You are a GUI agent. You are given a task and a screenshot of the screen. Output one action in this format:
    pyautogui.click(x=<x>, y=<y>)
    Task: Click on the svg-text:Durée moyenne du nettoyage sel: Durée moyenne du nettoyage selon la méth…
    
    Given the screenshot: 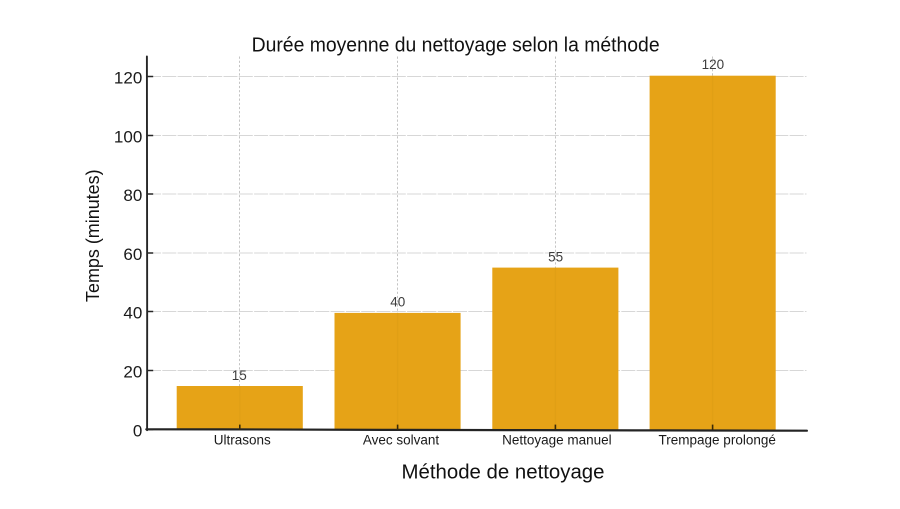 What is the action you would take?
    pyautogui.click(x=456, y=46)
    